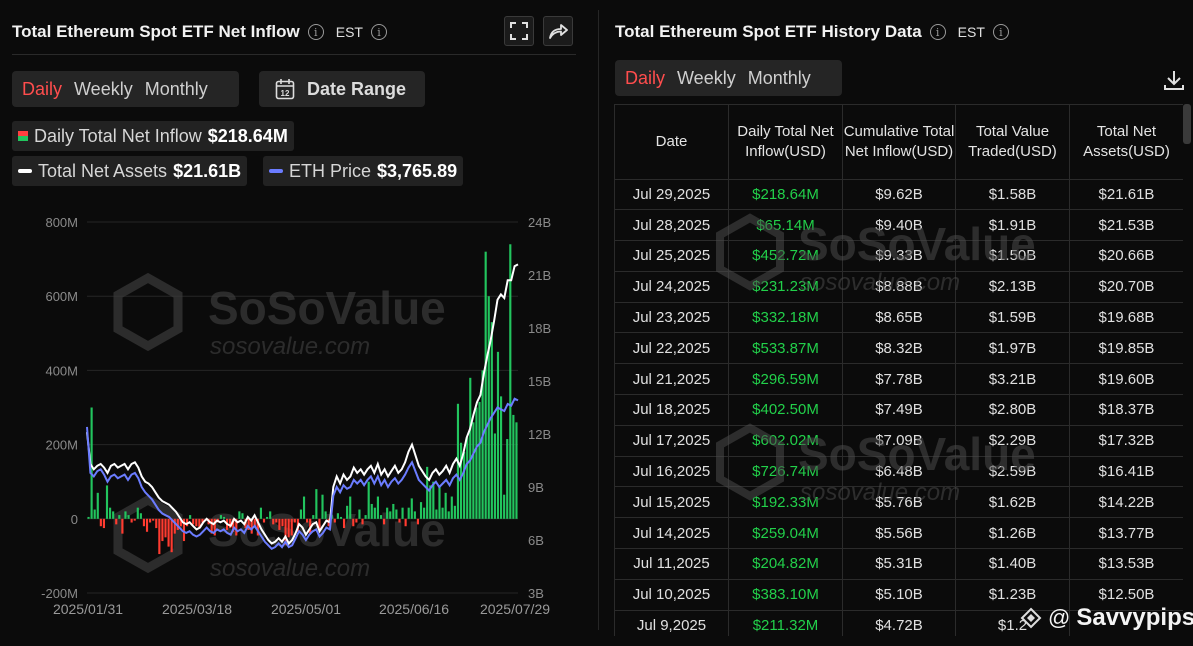  Describe the element at coordinates (1012, 142) in the screenshot. I see `column-header-value-traded: Total Value Traded(USD)` at that location.